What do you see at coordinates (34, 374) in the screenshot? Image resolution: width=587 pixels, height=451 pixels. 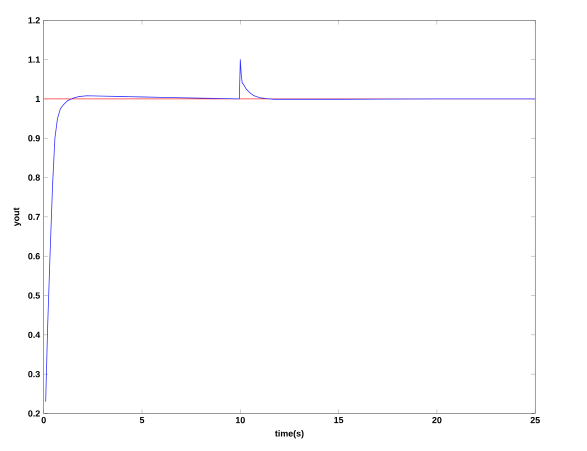 I see `y-tick-label: 0.3` at bounding box center [34, 374].